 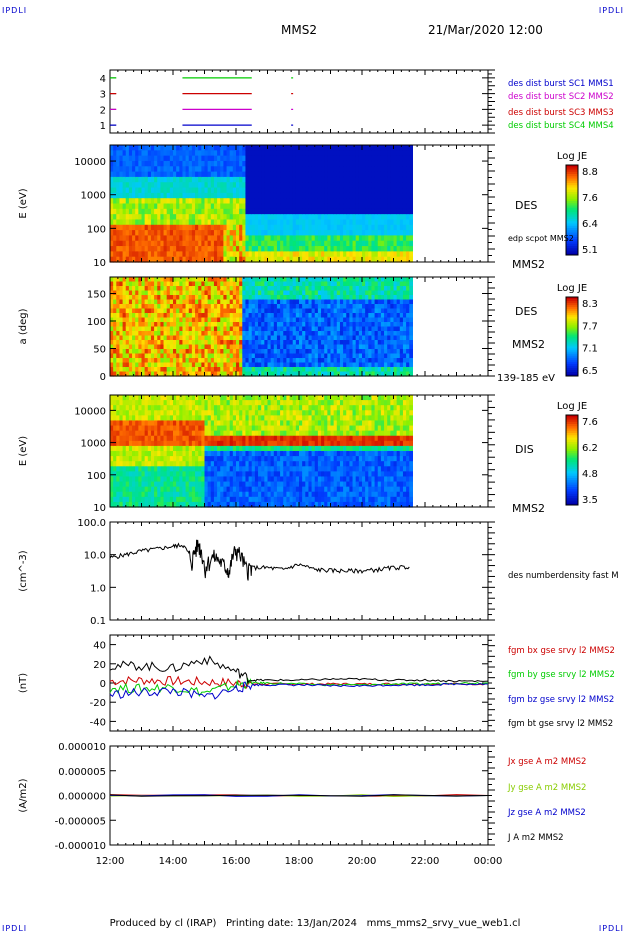 What do you see at coordinates (572, 304) in the screenshot?
I see `des-pitch-panel-colorbar-cell` at bounding box center [572, 304].